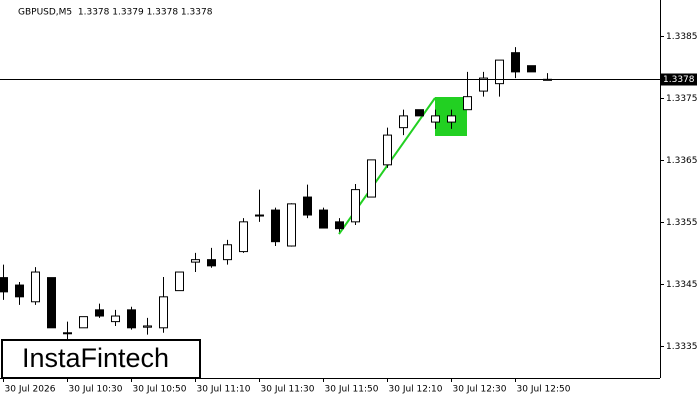  What do you see at coordinates (30, 390) in the screenshot?
I see `x-tick-label: 30 Jul 2026` at bounding box center [30, 390].